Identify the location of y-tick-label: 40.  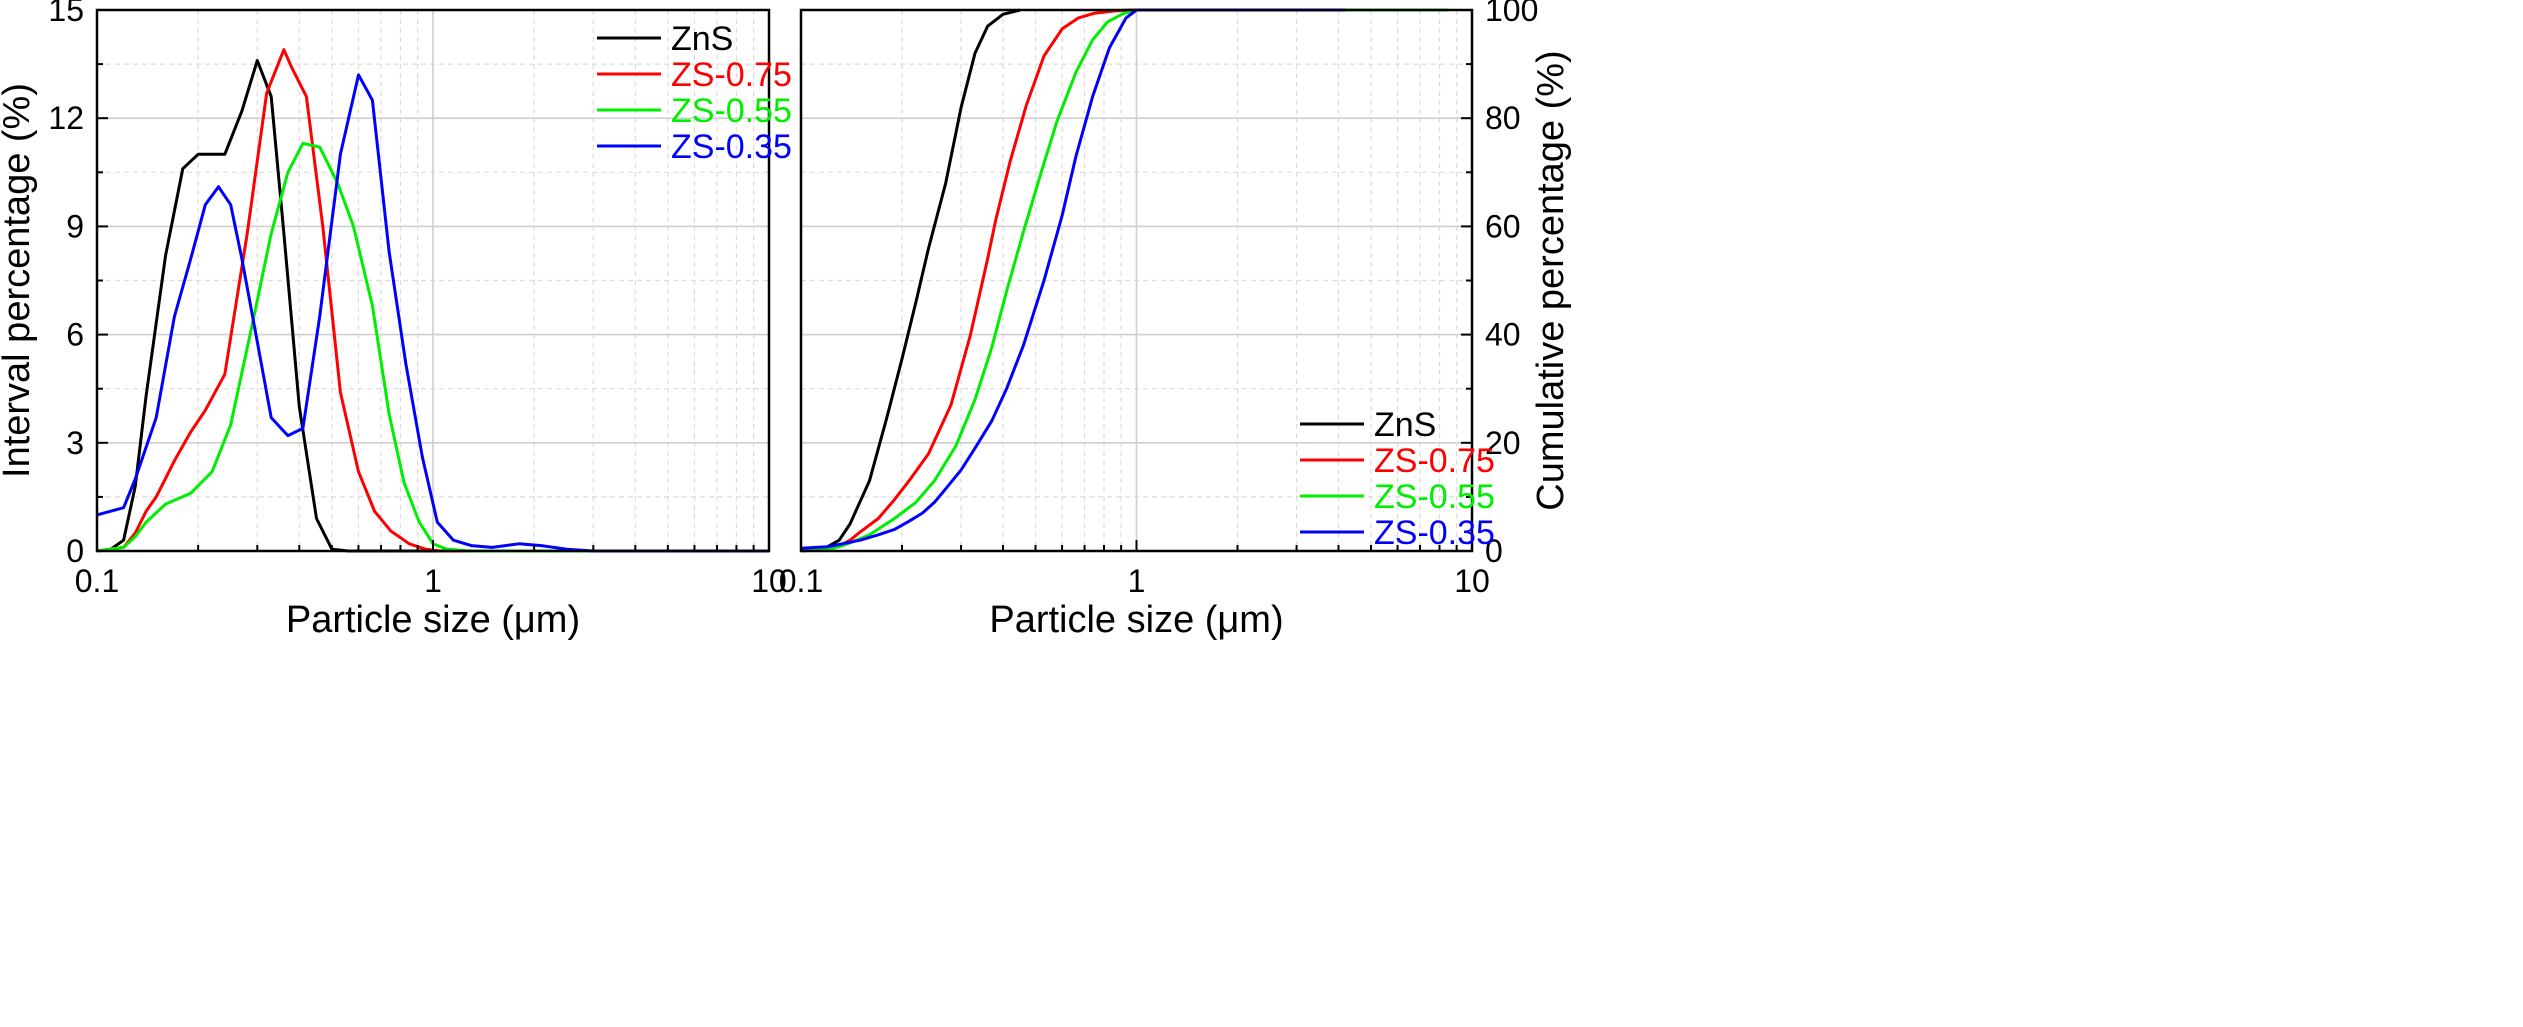
(1503, 335).